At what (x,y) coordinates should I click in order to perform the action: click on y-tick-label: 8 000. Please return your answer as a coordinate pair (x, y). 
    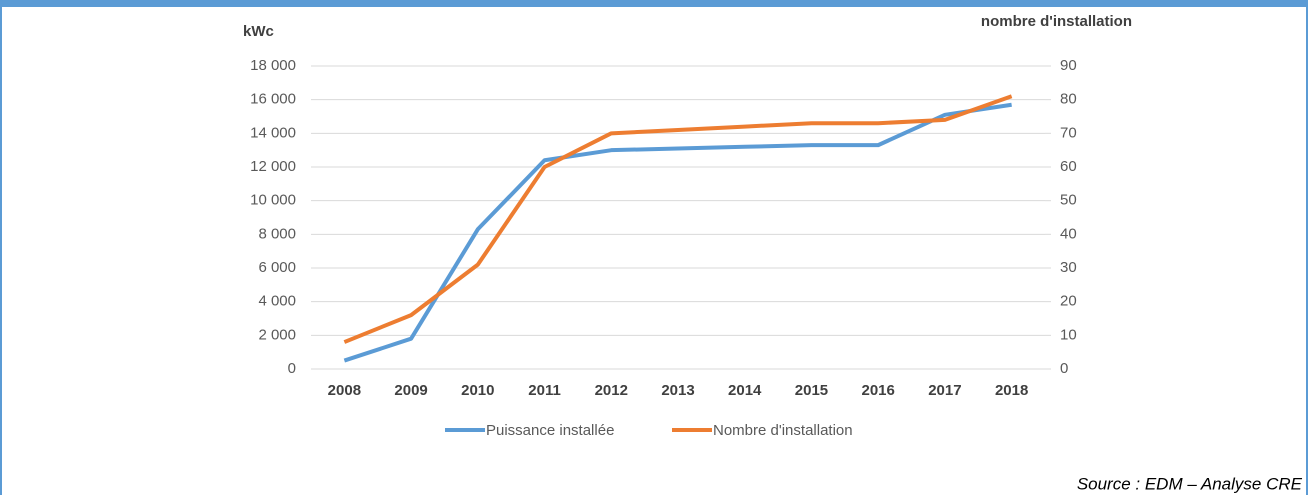
    Looking at the image, I should click on (277, 233).